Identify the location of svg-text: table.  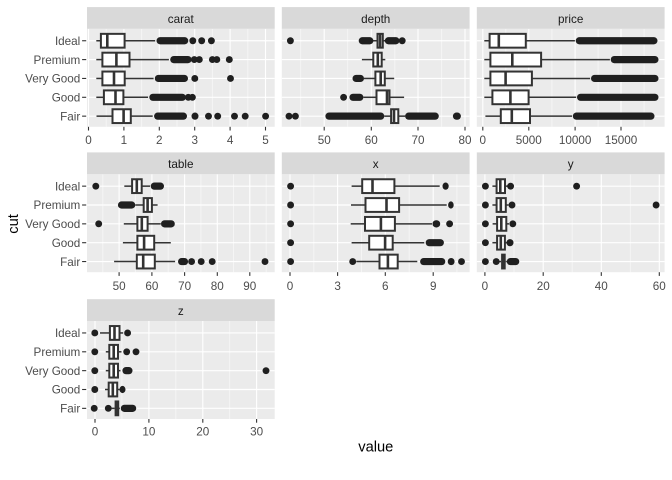
(180, 164).